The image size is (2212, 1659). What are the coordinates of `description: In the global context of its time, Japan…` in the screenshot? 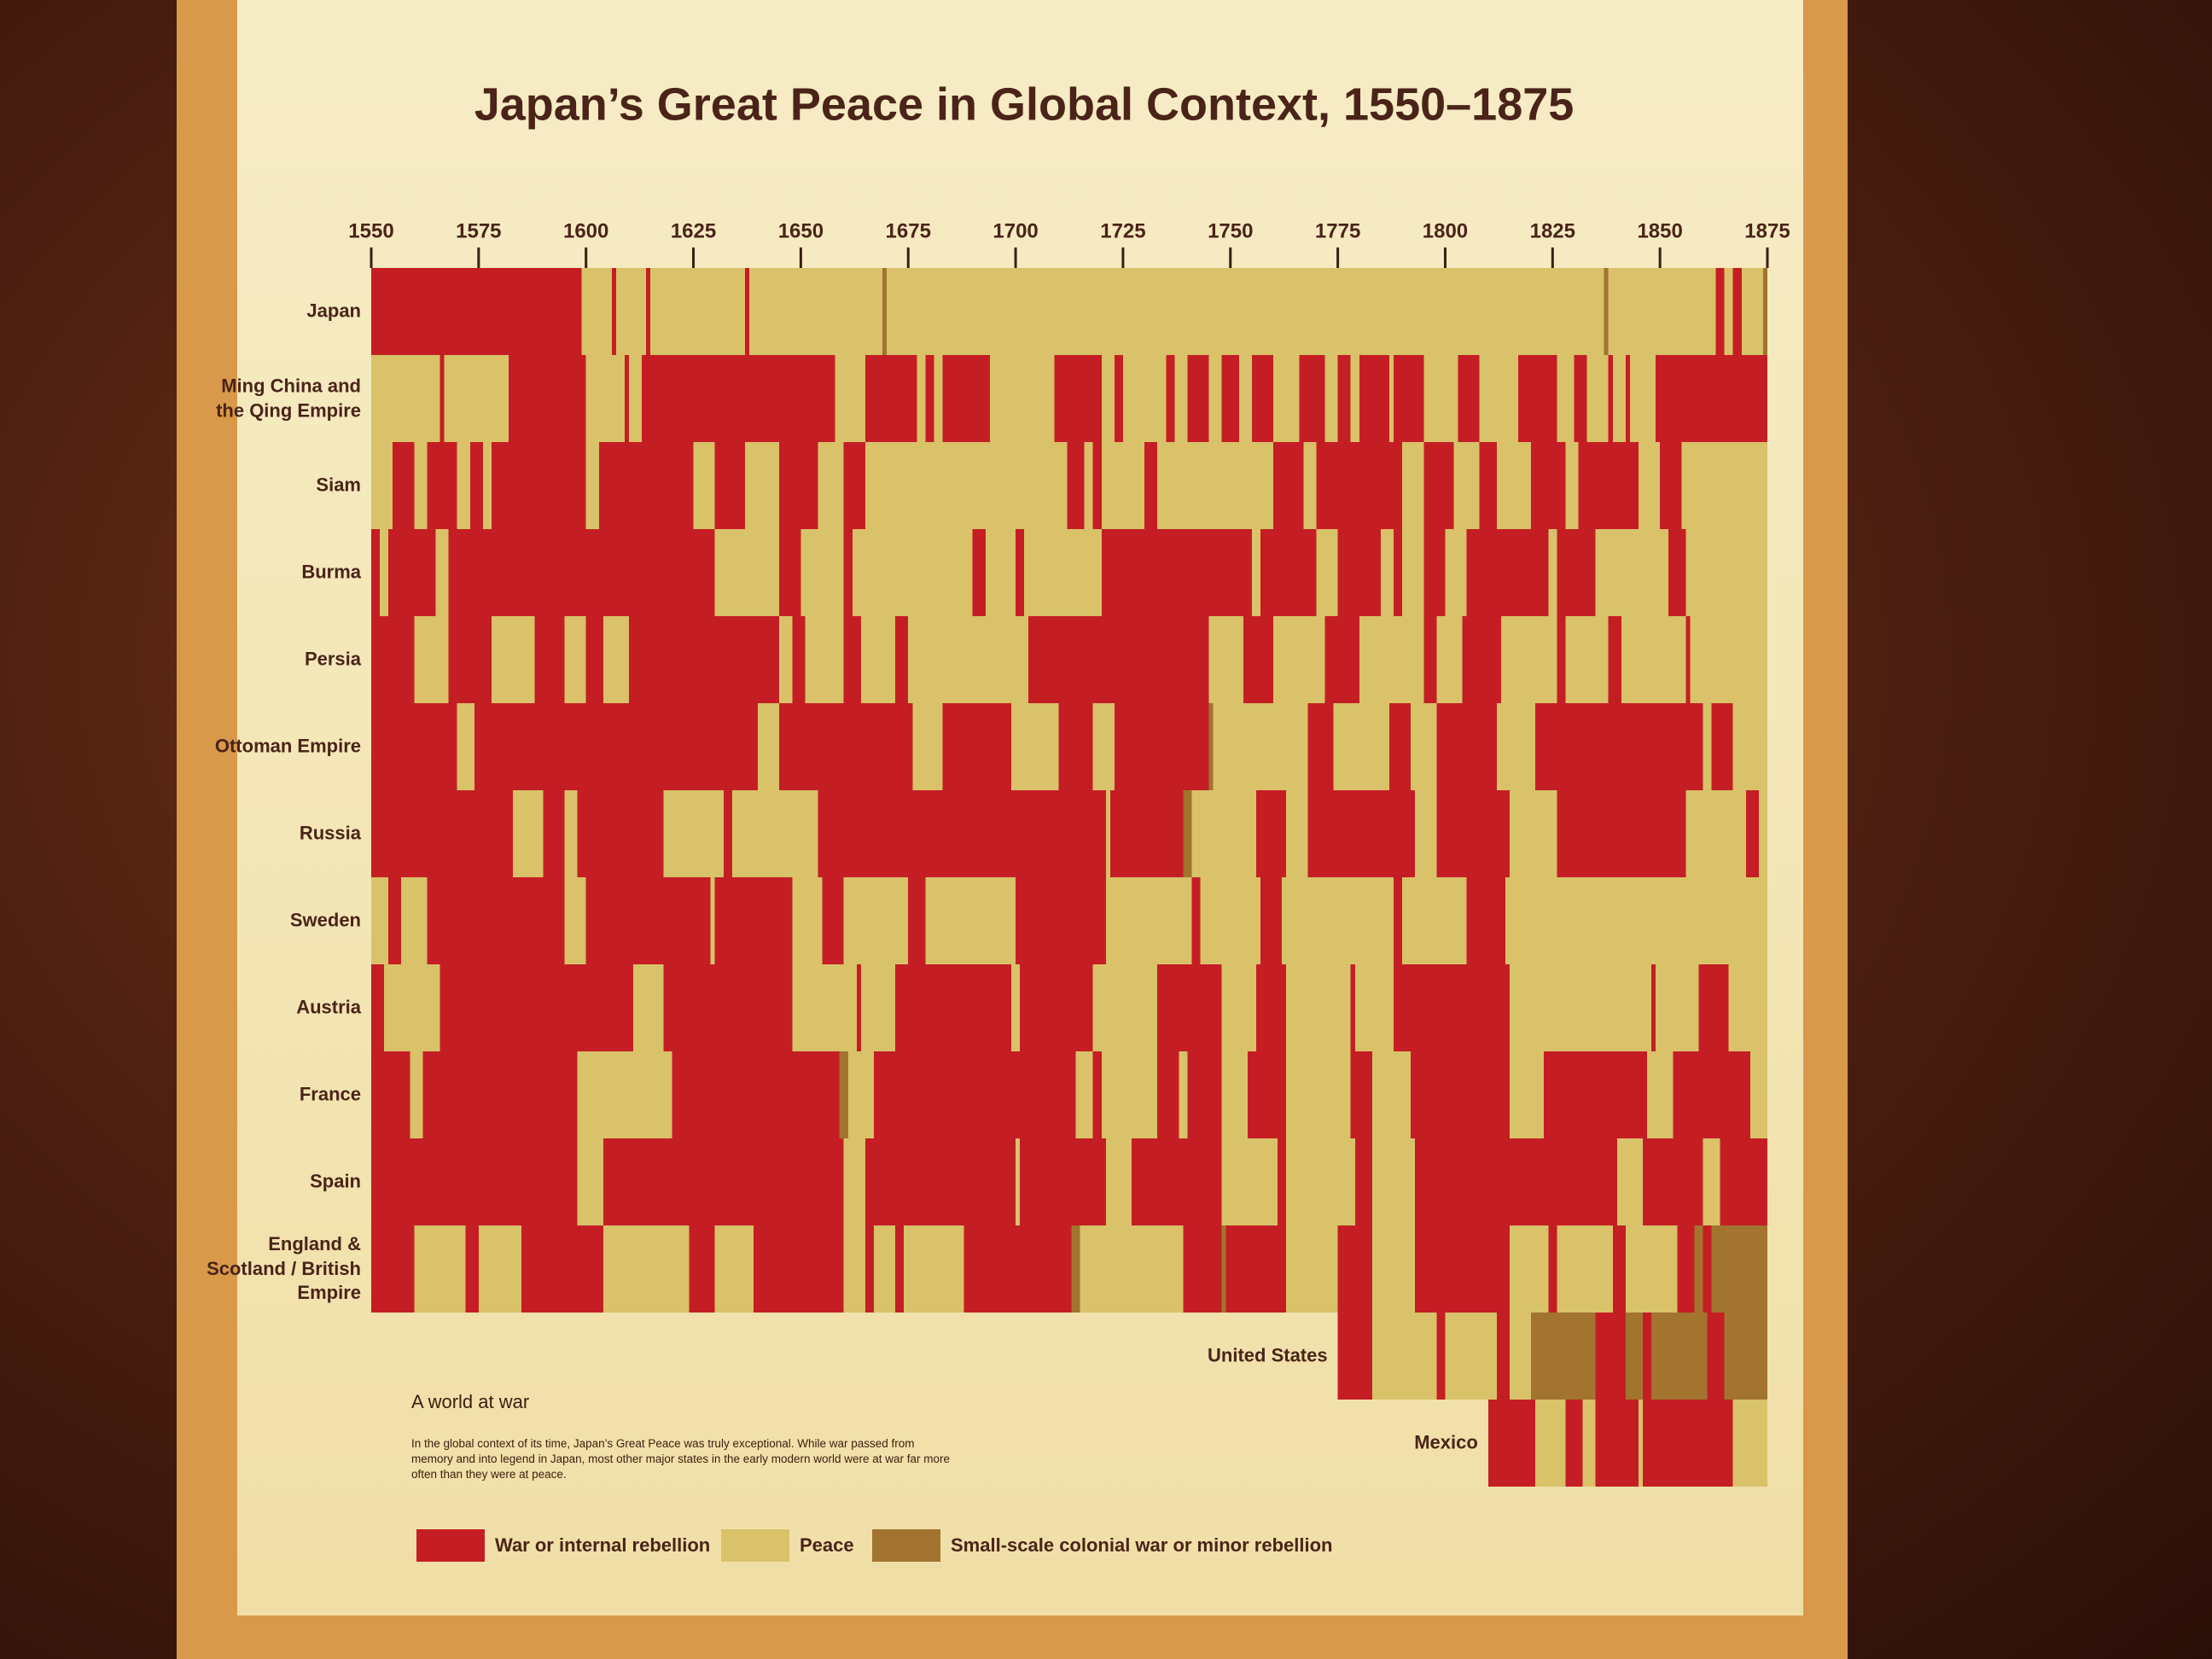 It's located at (681, 1459).